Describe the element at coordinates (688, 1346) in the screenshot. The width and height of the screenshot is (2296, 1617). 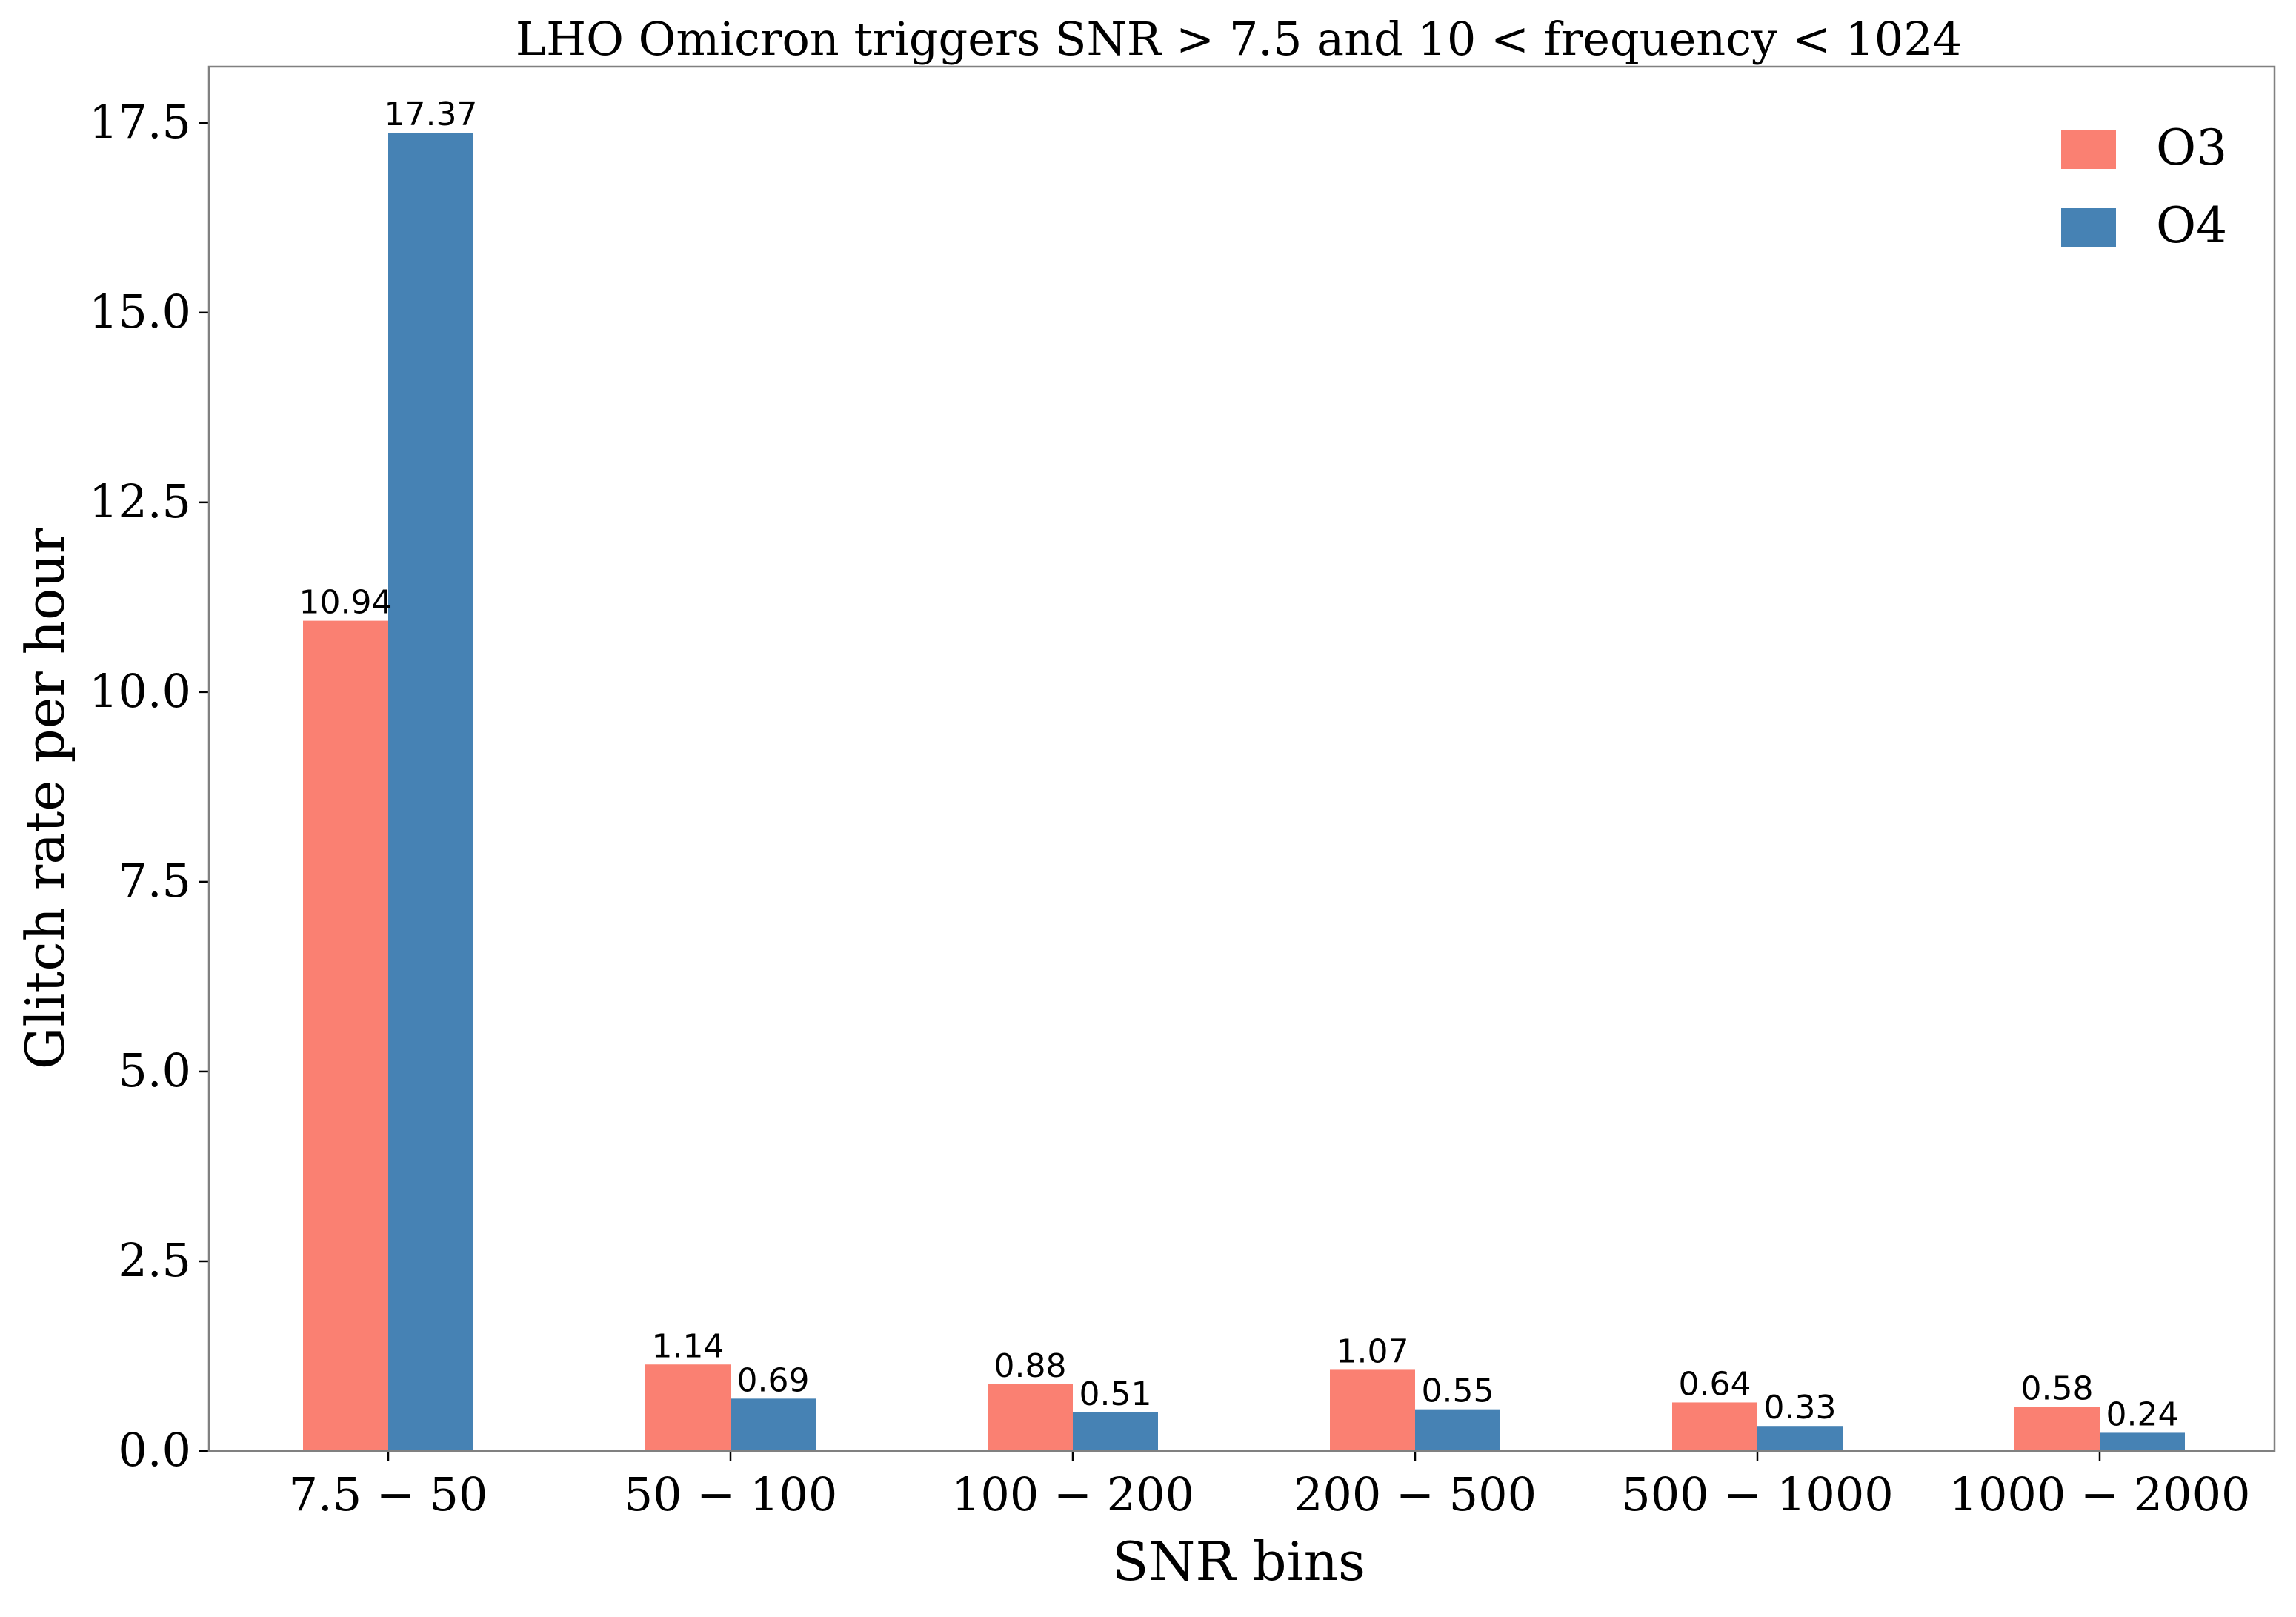
I see `bar-value-label: 1.14` at that location.